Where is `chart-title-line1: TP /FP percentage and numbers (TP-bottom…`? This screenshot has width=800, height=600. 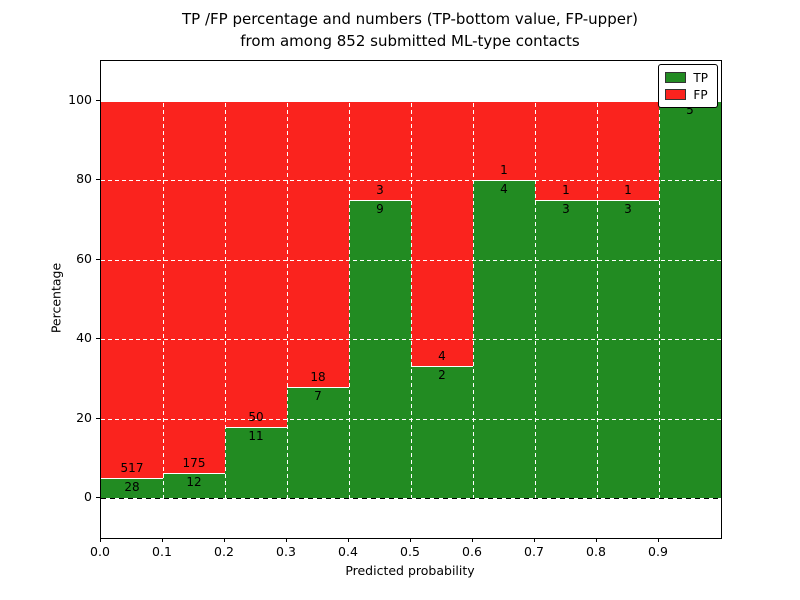 chart-title-line1: TP /FP percentage and numbers (TP-bottom… is located at coordinates (410, 19).